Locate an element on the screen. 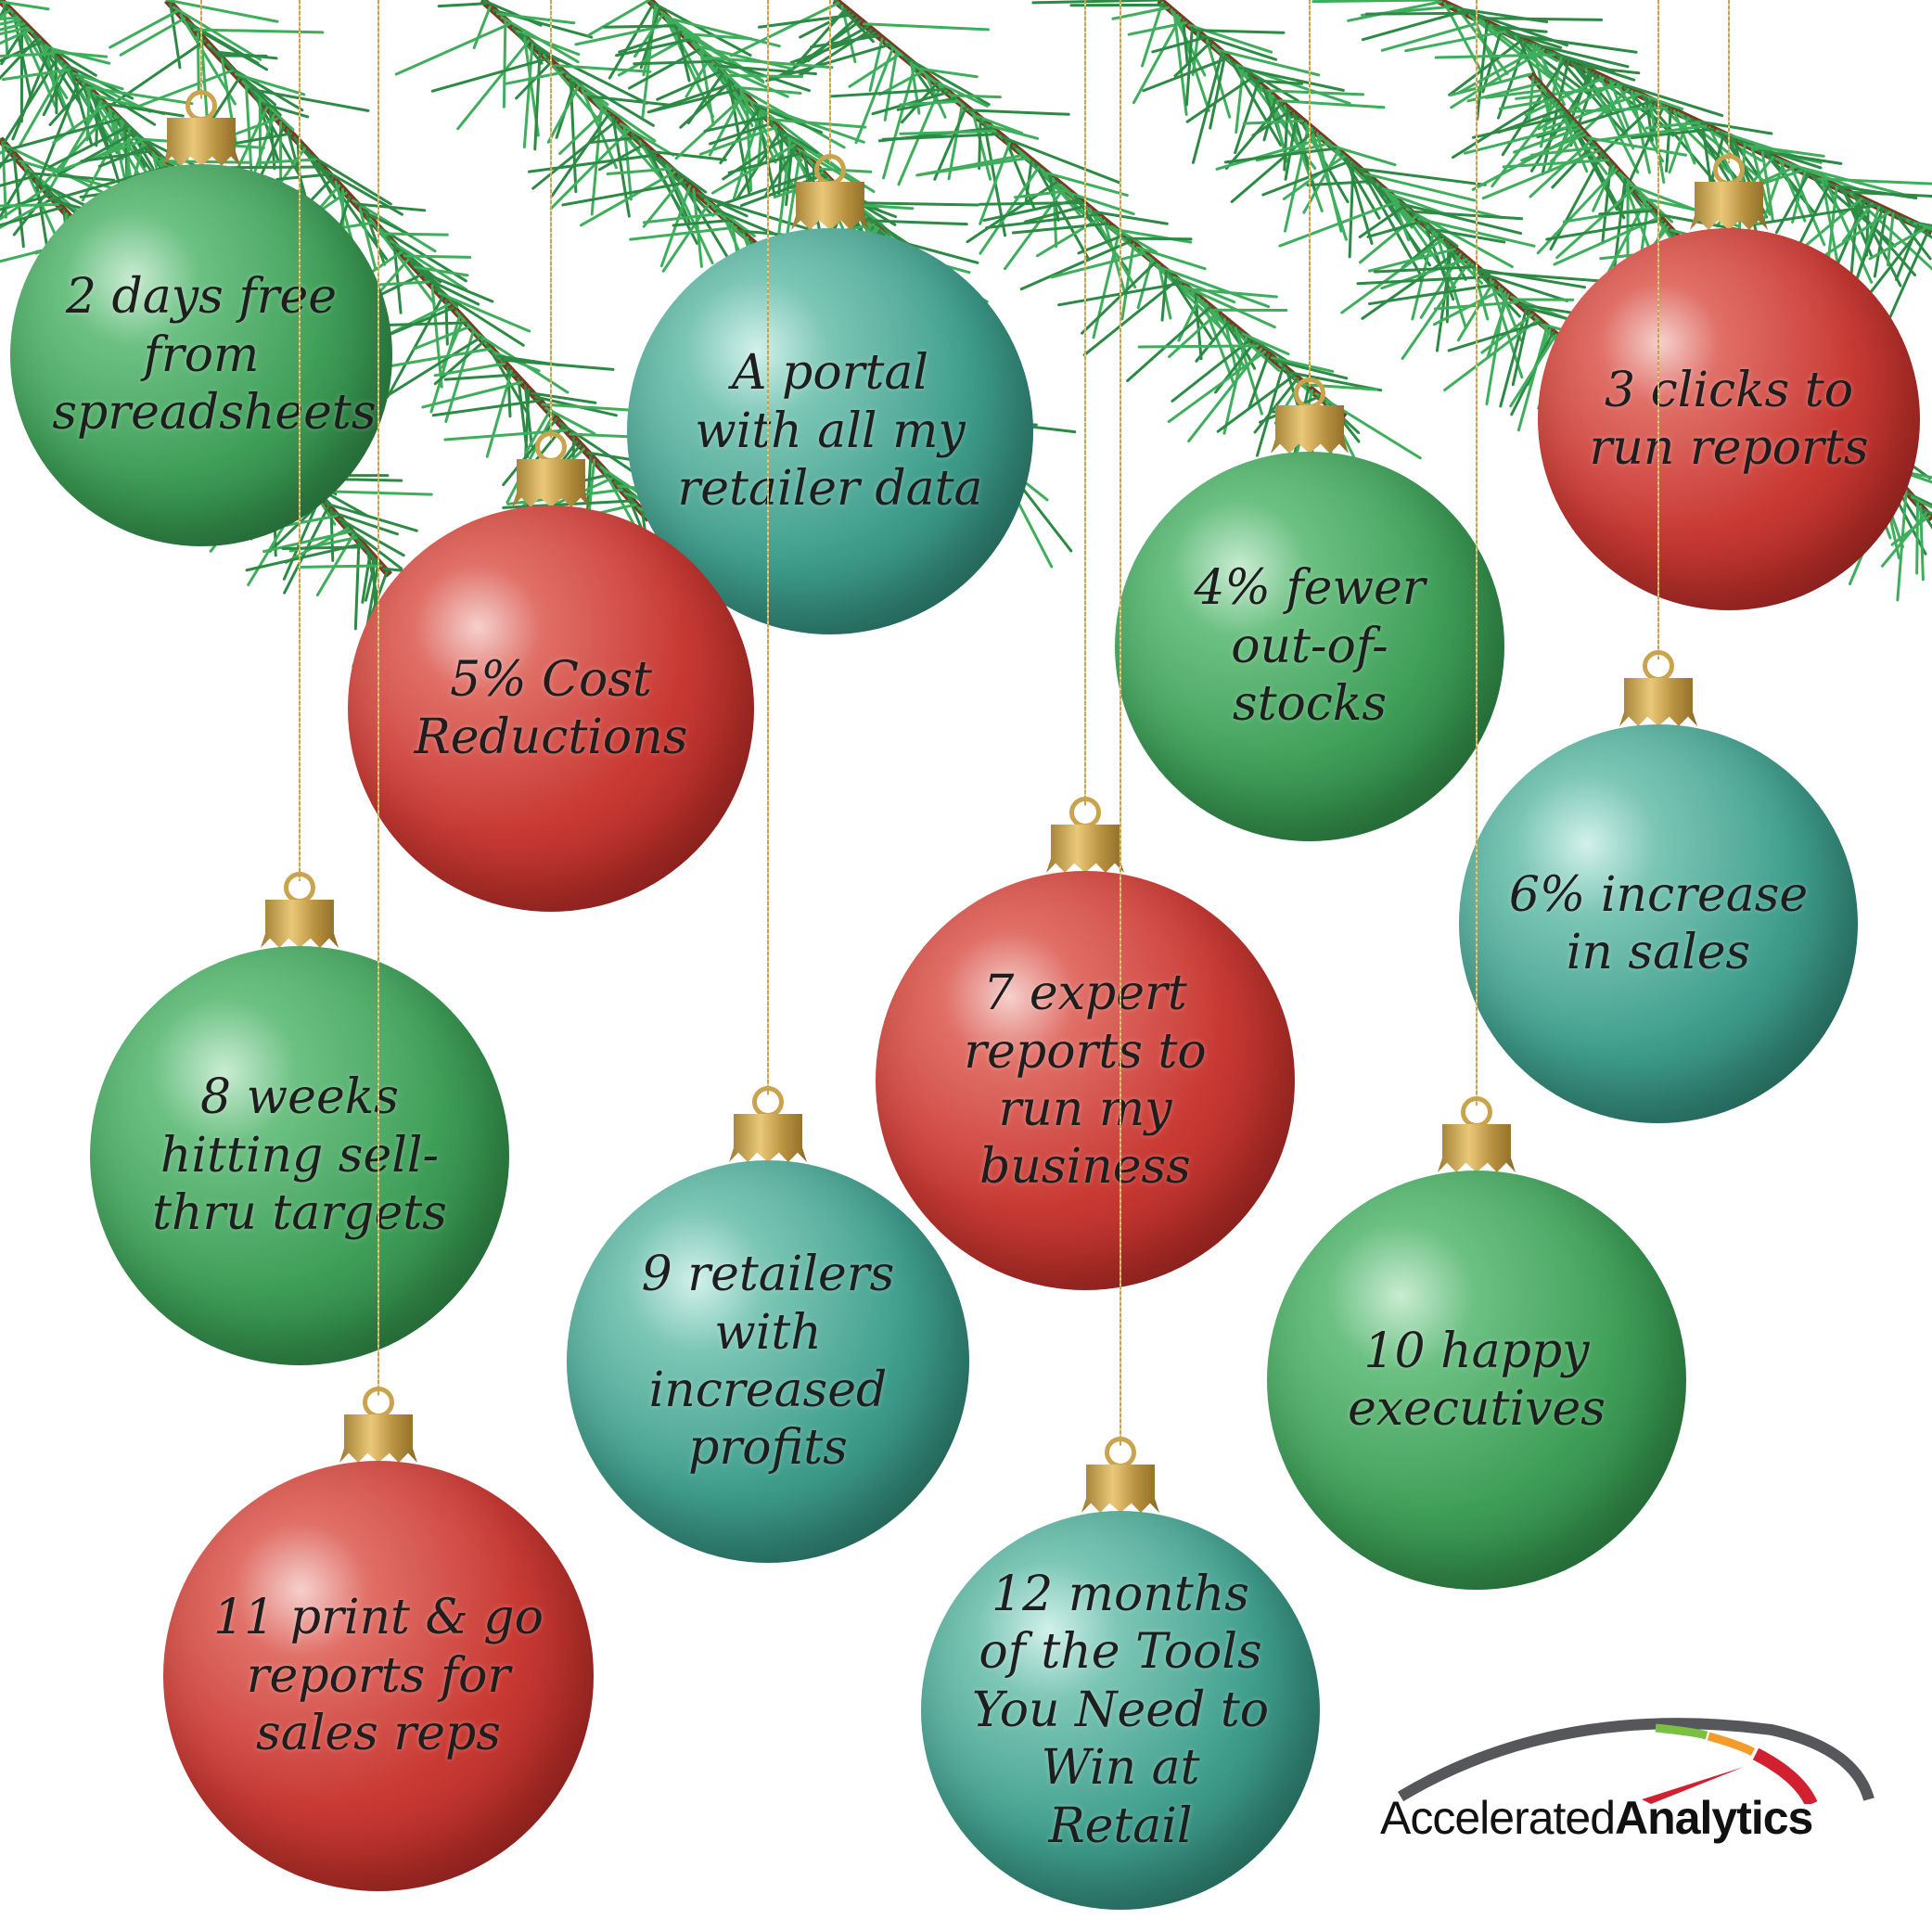  ornament-text: A portal with all my retailer data is located at coordinates (830, 431).